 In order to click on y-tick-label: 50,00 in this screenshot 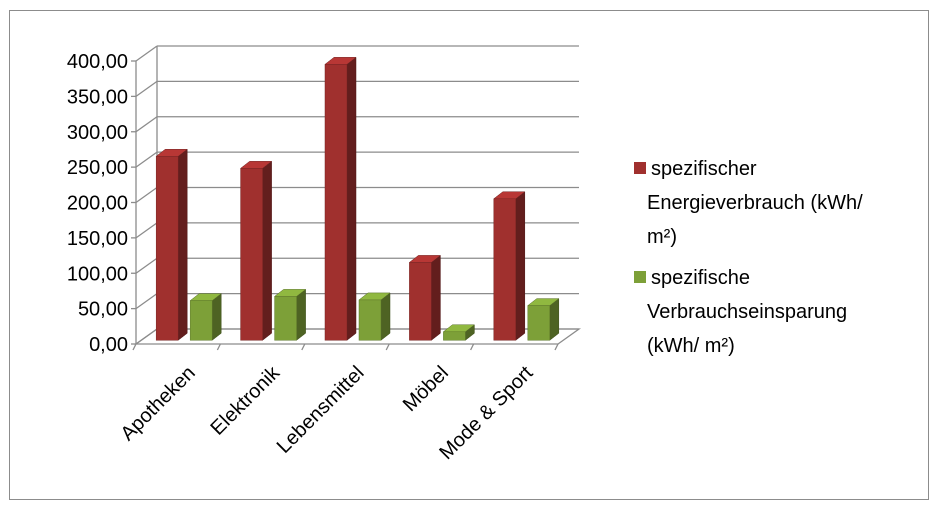, I will do `click(103, 310)`.